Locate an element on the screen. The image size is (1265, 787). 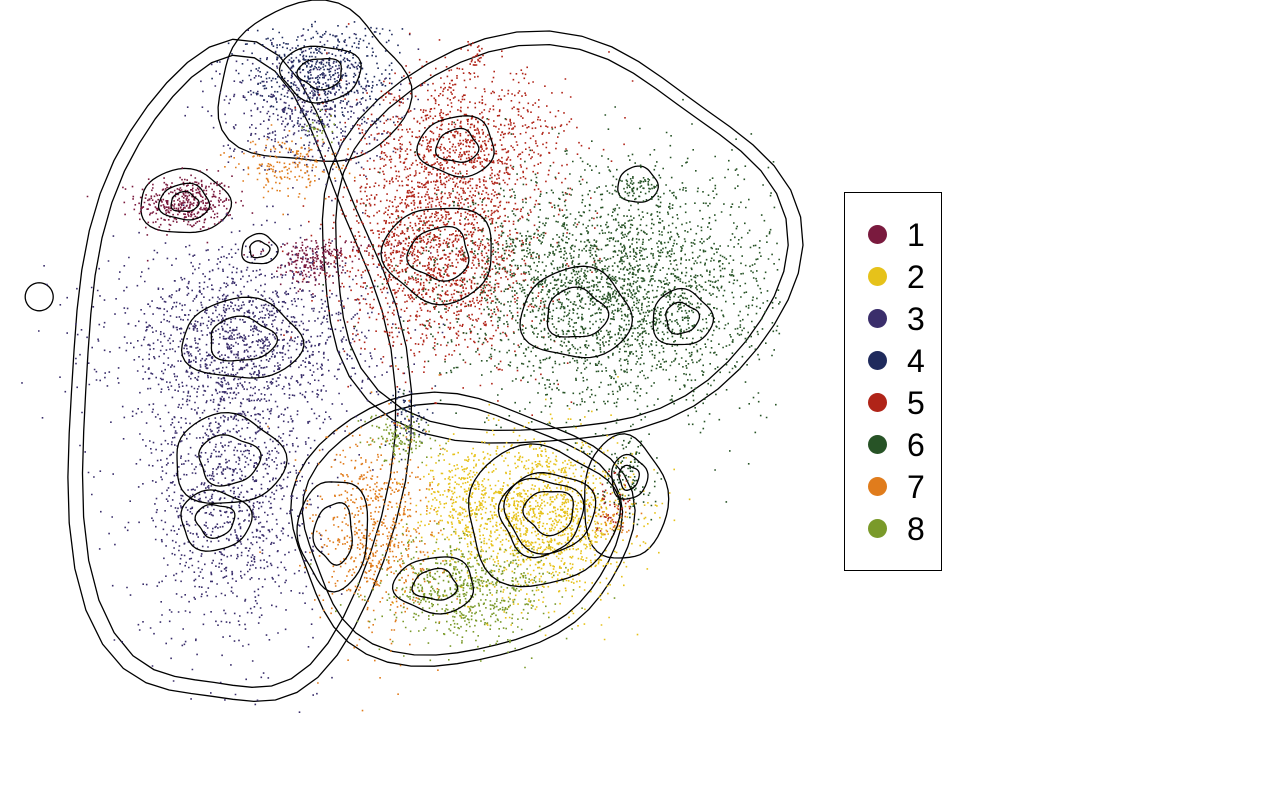
series-2-marks is located at coordinates (541, 508).